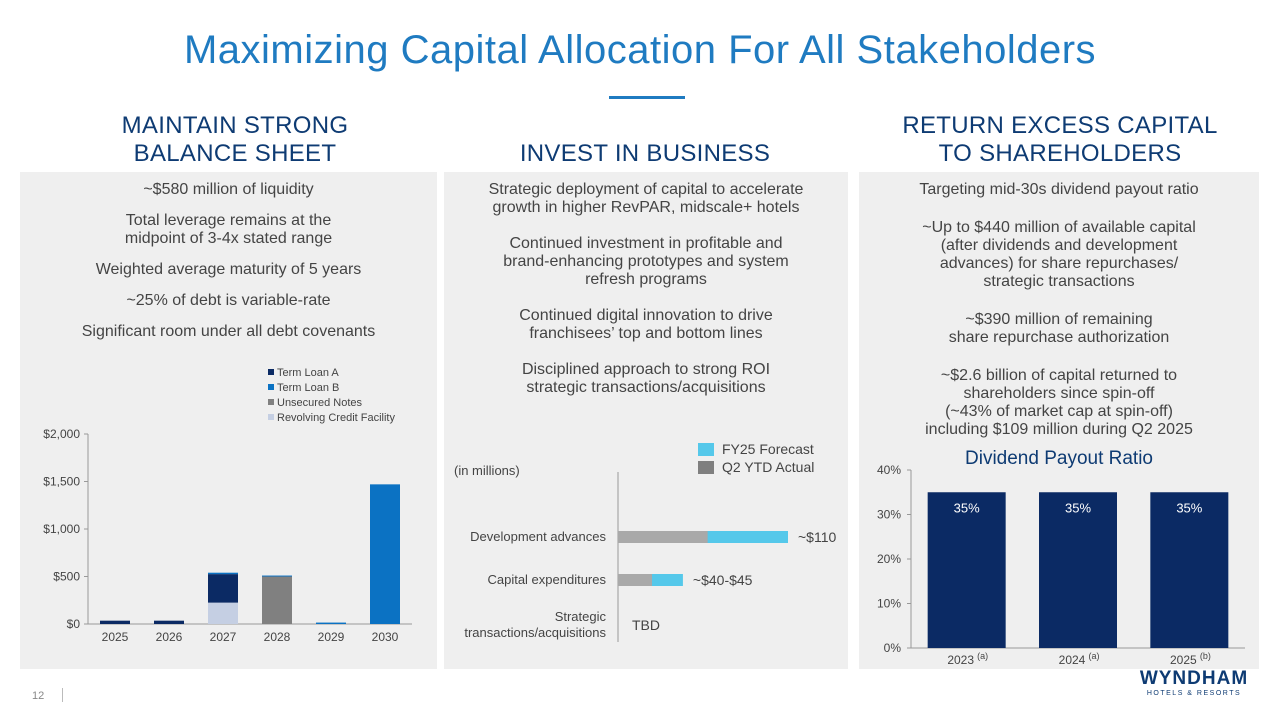  Describe the element at coordinates (235, 125) in the screenshot. I see `left-heading-line-1: MAINTAIN STRONG` at that location.